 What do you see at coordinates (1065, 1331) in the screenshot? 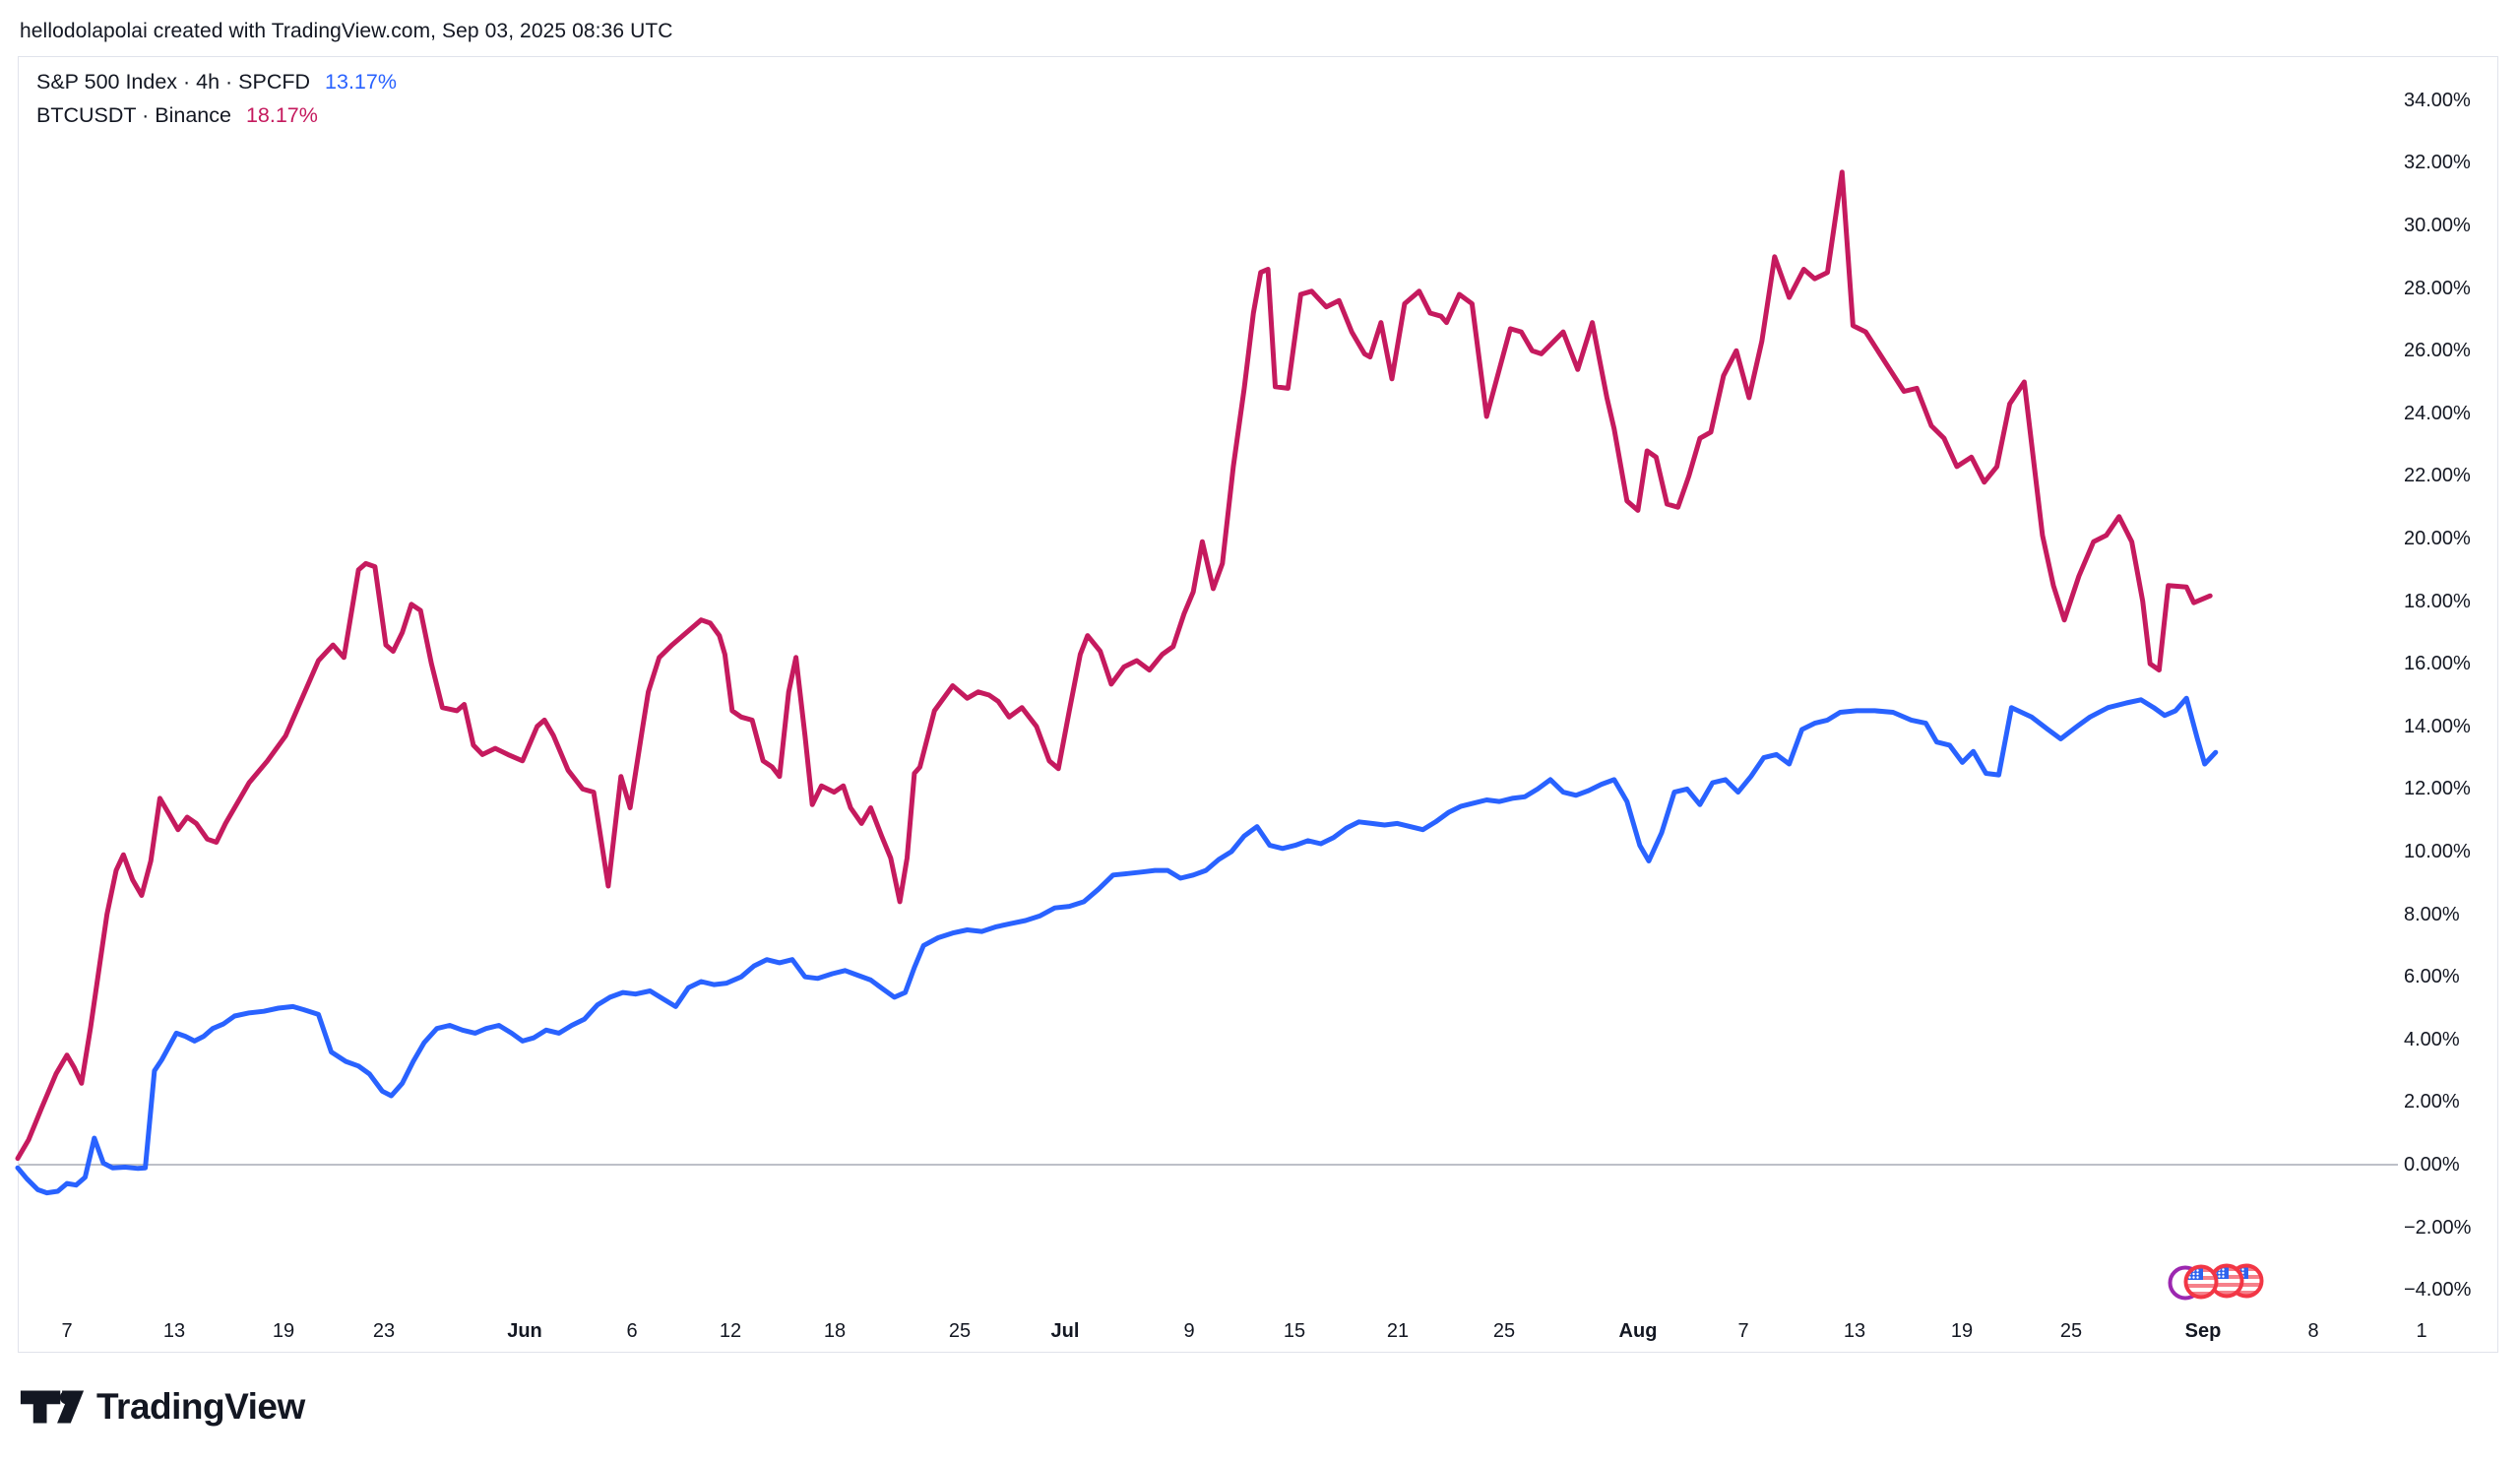
I see `time-axis-label: Jul` at bounding box center [1065, 1331].